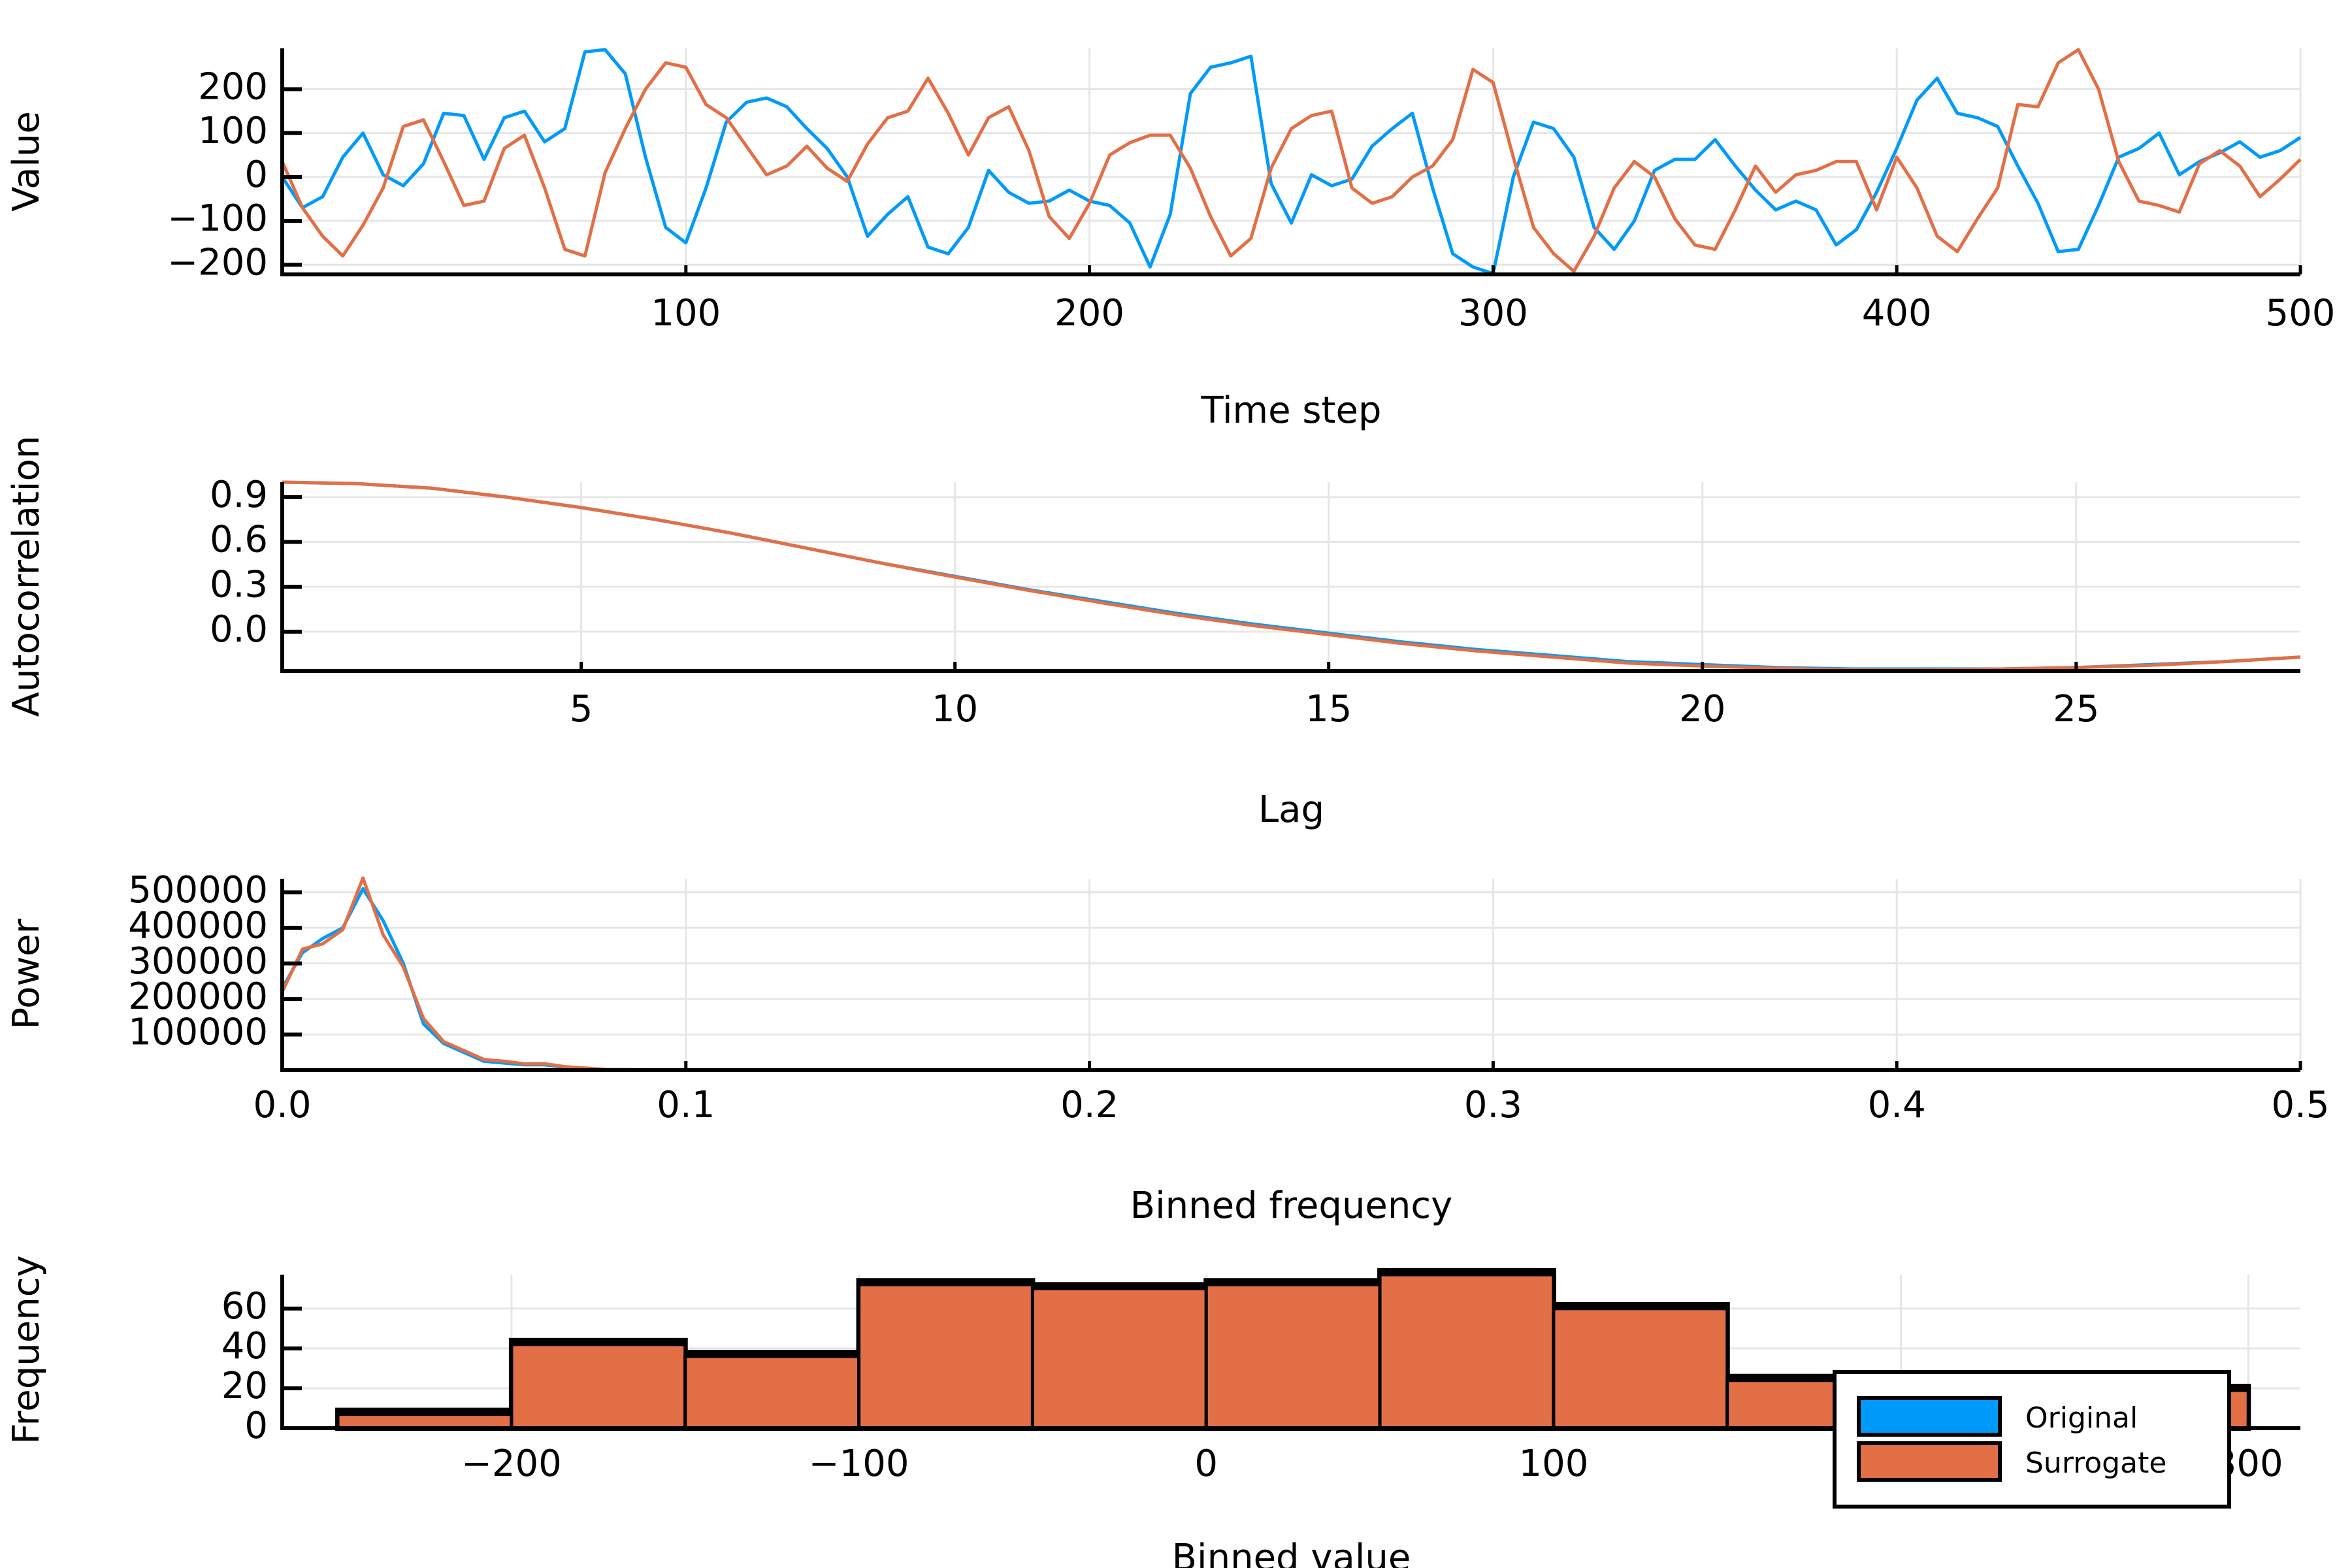 The width and height of the screenshot is (2352, 1568). Describe the element at coordinates (26, 161) in the screenshot. I see `y-axis-label: Value` at that location.